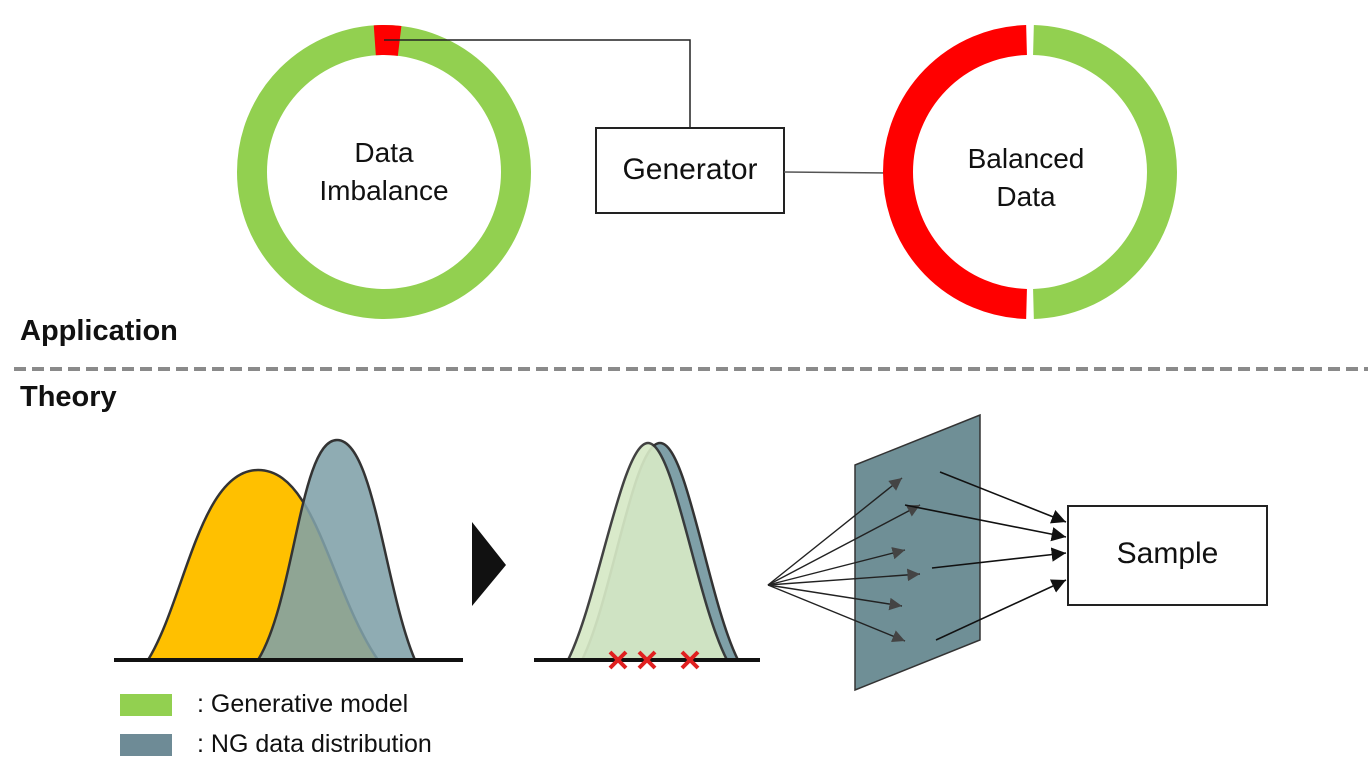  What do you see at coordinates (99, 331) in the screenshot?
I see `application-section-title: Application` at bounding box center [99, 331].